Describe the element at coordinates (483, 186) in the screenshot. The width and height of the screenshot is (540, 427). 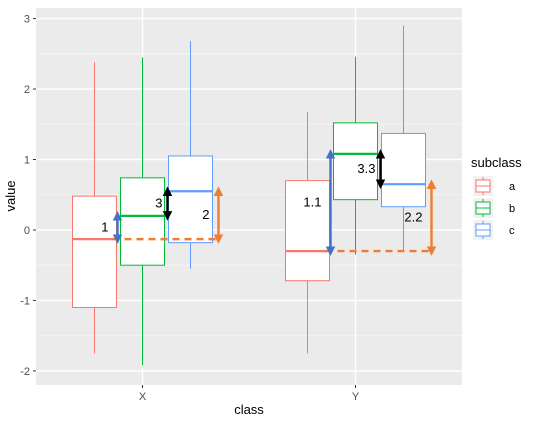
I see `legend-key-a` at that location.